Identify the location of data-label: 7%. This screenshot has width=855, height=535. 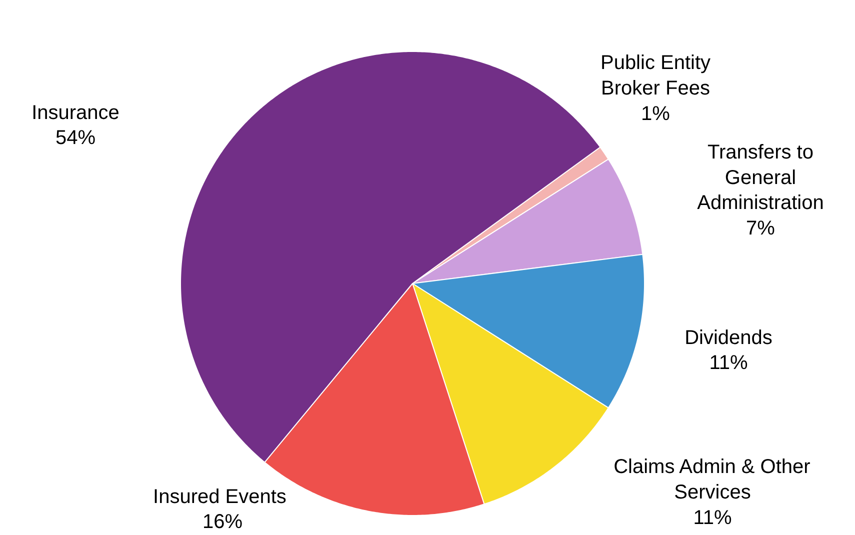
(761, 228).